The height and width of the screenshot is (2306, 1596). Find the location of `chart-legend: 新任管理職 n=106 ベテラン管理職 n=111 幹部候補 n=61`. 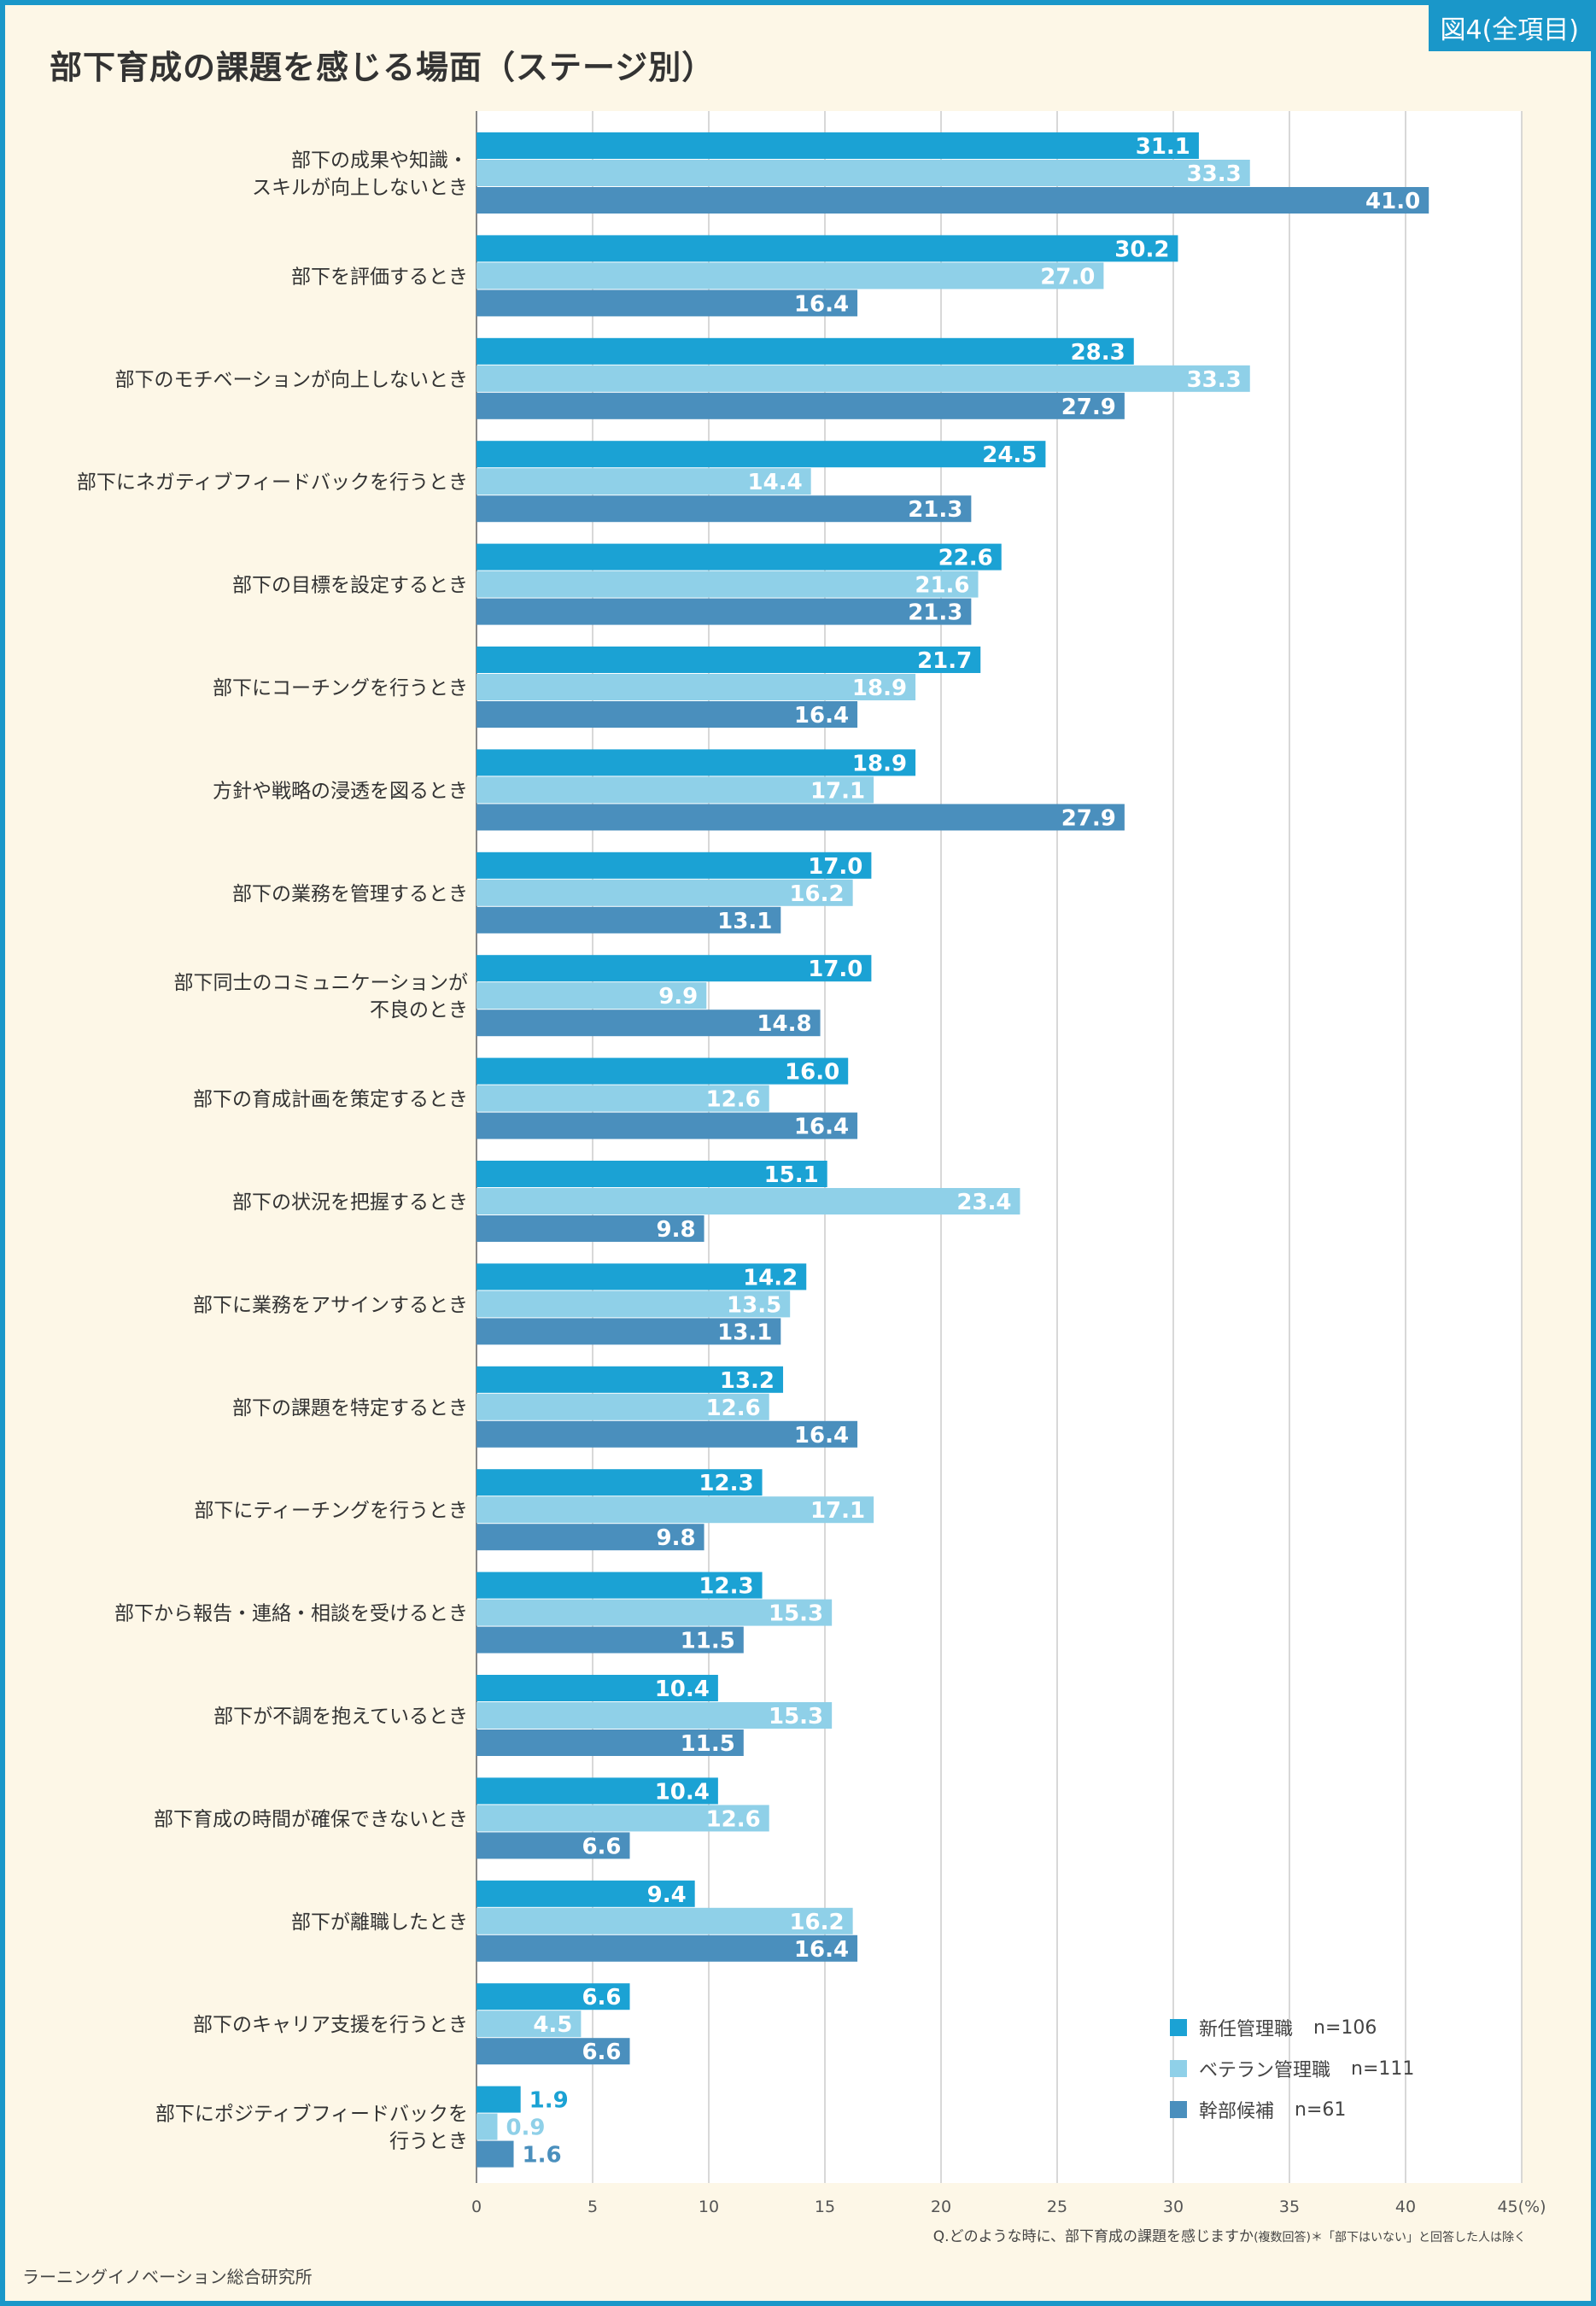

chart-legend: 新任管理職 n=106 ベテラン管理職 n=111 幹部候補 n=61 is located at coordinates (1292, 2069).